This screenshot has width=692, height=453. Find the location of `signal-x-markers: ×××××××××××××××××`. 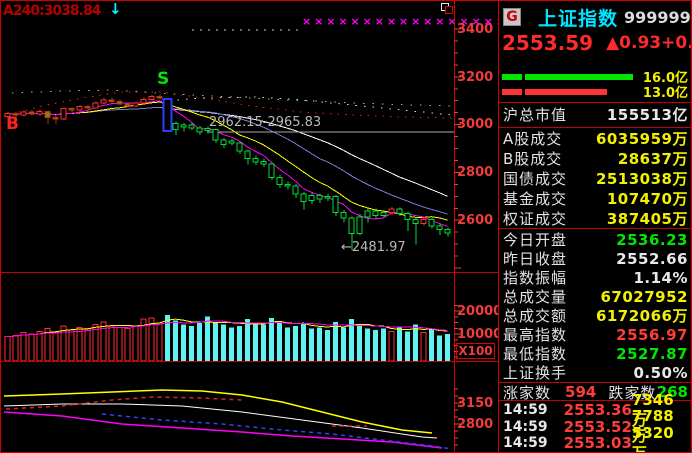

signal-x-markers: ××××××××××××××××× is located at coordinates (405, 21).